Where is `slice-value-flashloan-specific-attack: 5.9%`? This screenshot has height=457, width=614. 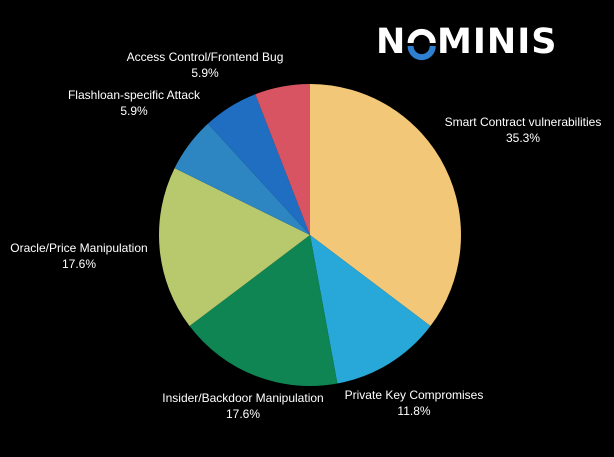
slice-value-flashloan-specific-attack: 5.9% is located at coordinates (134, 111).